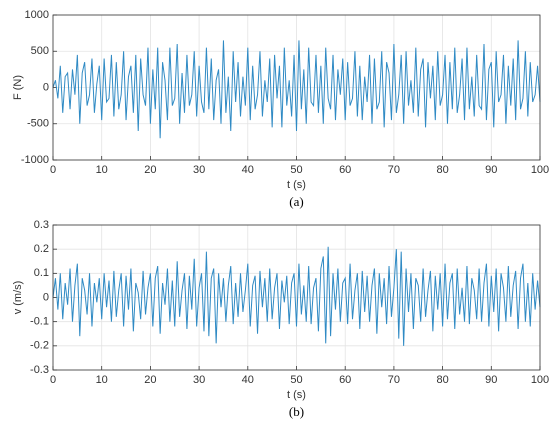  Describe the element at coordinates (40, 51) in the screenshot. I see `y-tick-label: 500` at that location.